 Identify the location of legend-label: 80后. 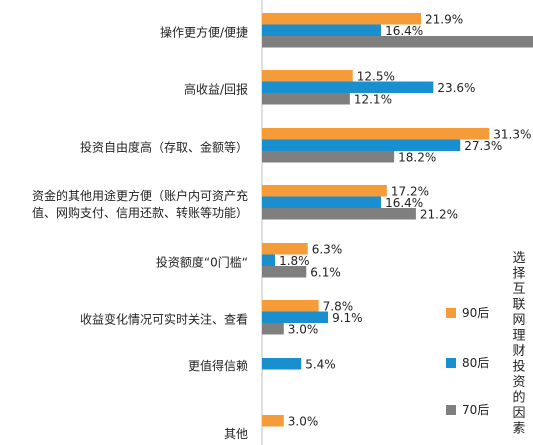
(475, 363).